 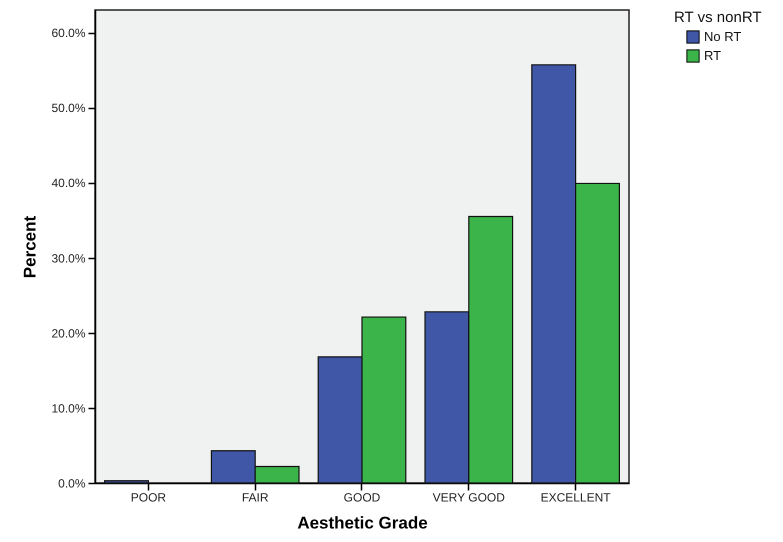 What do you see at coordinates (68, 408) in the screenshot?
I see `y-tick-label: 10.0%` at bounding box center [68, 408].